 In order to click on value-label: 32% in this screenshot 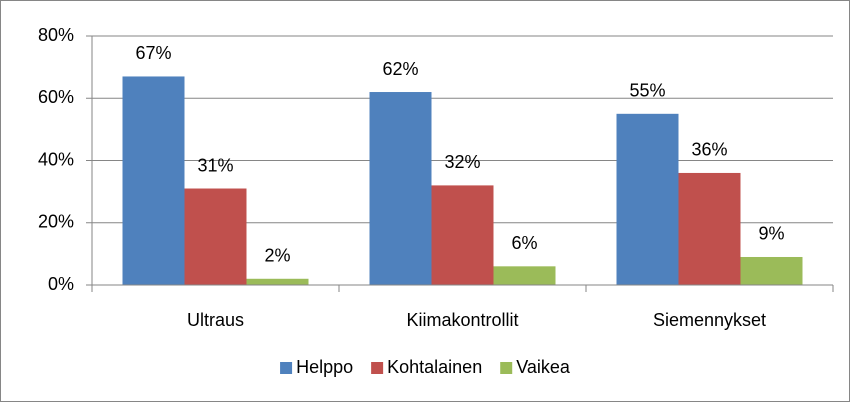, I will do `click(462, 162)`.